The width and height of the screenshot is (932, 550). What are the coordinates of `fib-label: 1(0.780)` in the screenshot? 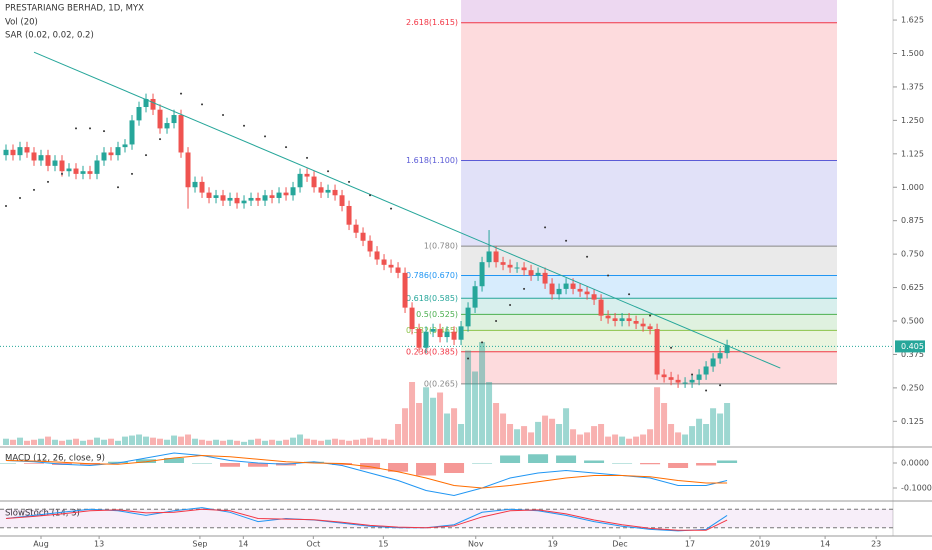 It's located at (441, 246).